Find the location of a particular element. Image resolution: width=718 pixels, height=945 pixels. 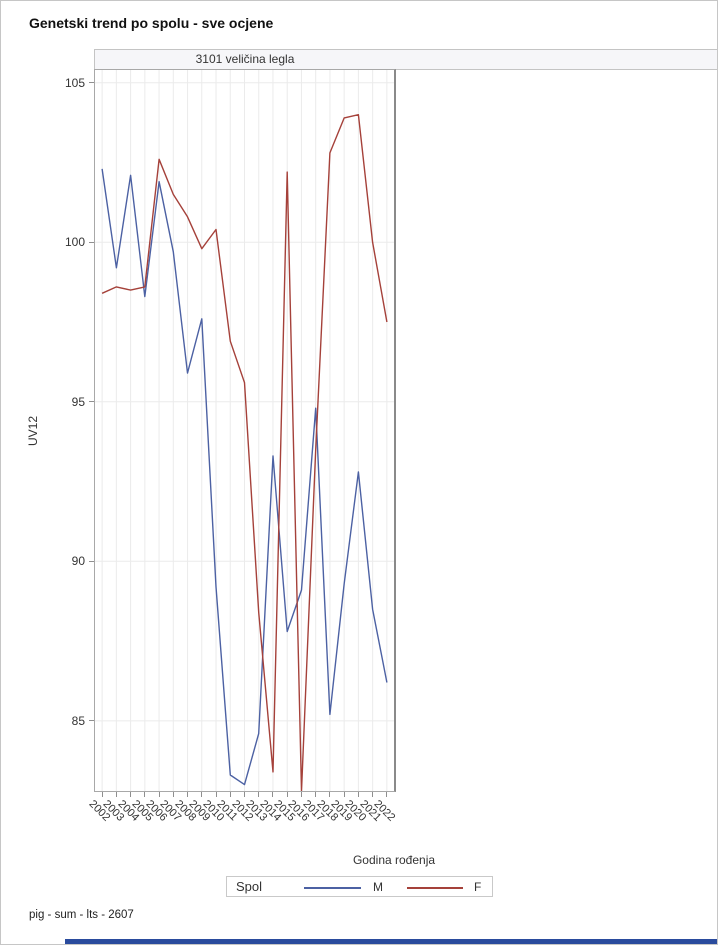

graph-title: Genetski trend po spolu - sve ocjene is located at coordinates (151, 23).